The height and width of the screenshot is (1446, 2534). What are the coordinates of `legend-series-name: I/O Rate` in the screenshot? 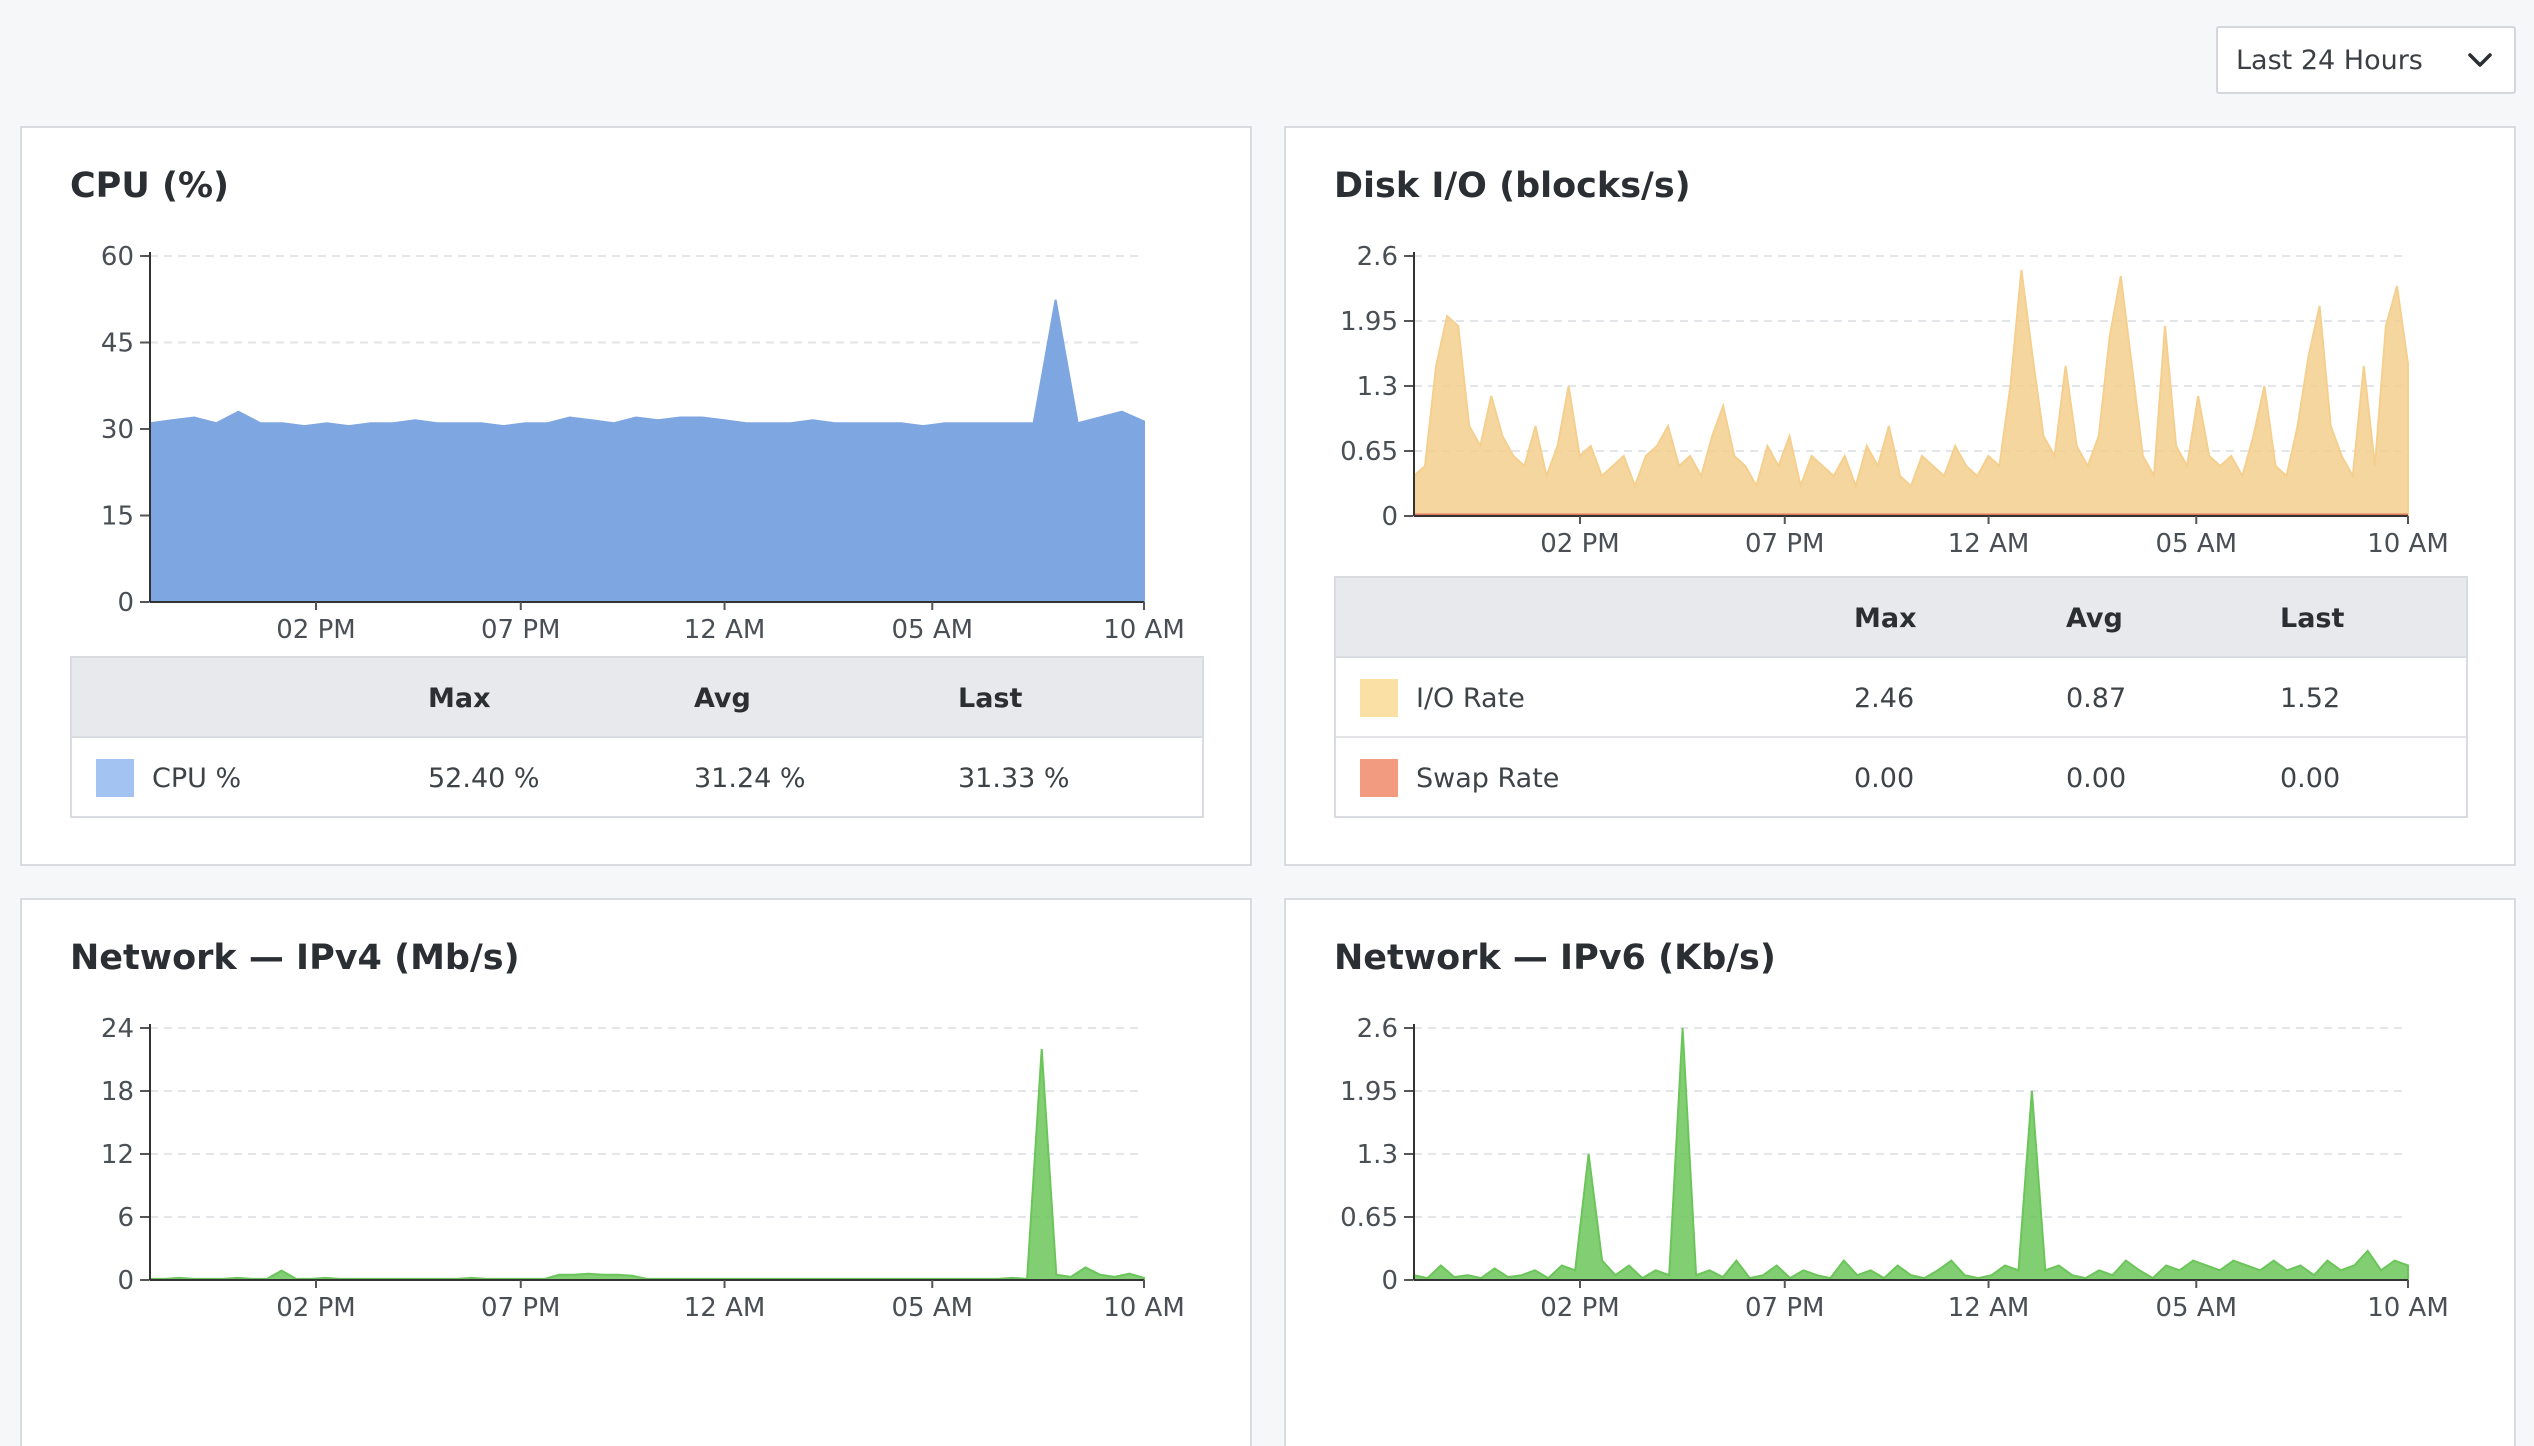 It's located at (1470, 698).